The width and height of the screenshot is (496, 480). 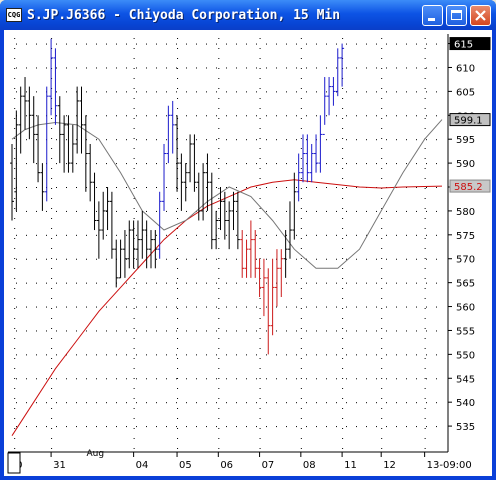 I want to click on maximize-button, so click(x=456, y=15).